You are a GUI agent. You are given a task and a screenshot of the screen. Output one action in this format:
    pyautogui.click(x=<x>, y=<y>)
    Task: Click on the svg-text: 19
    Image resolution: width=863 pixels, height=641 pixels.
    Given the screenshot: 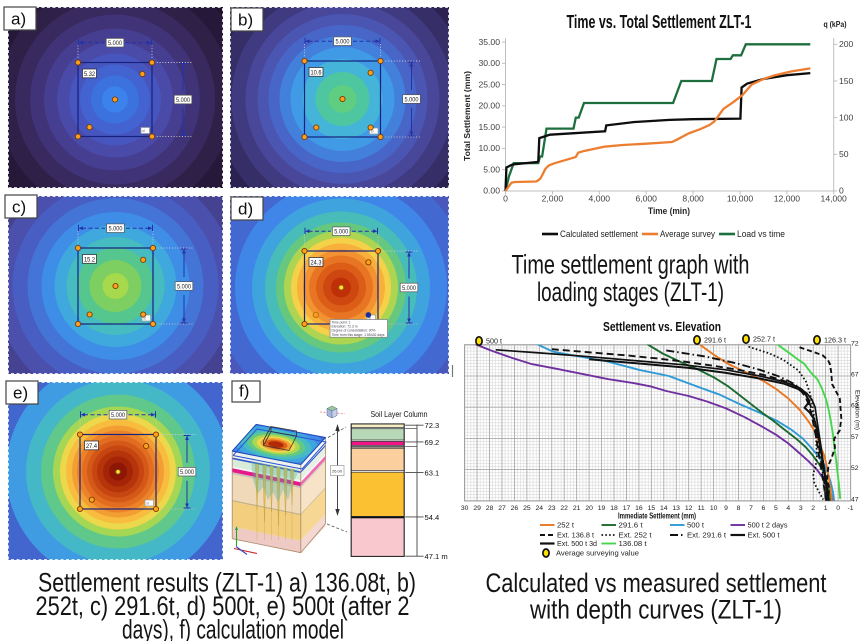 What is the action you would take?
    pyautogui.click(x=602, y=508)
    